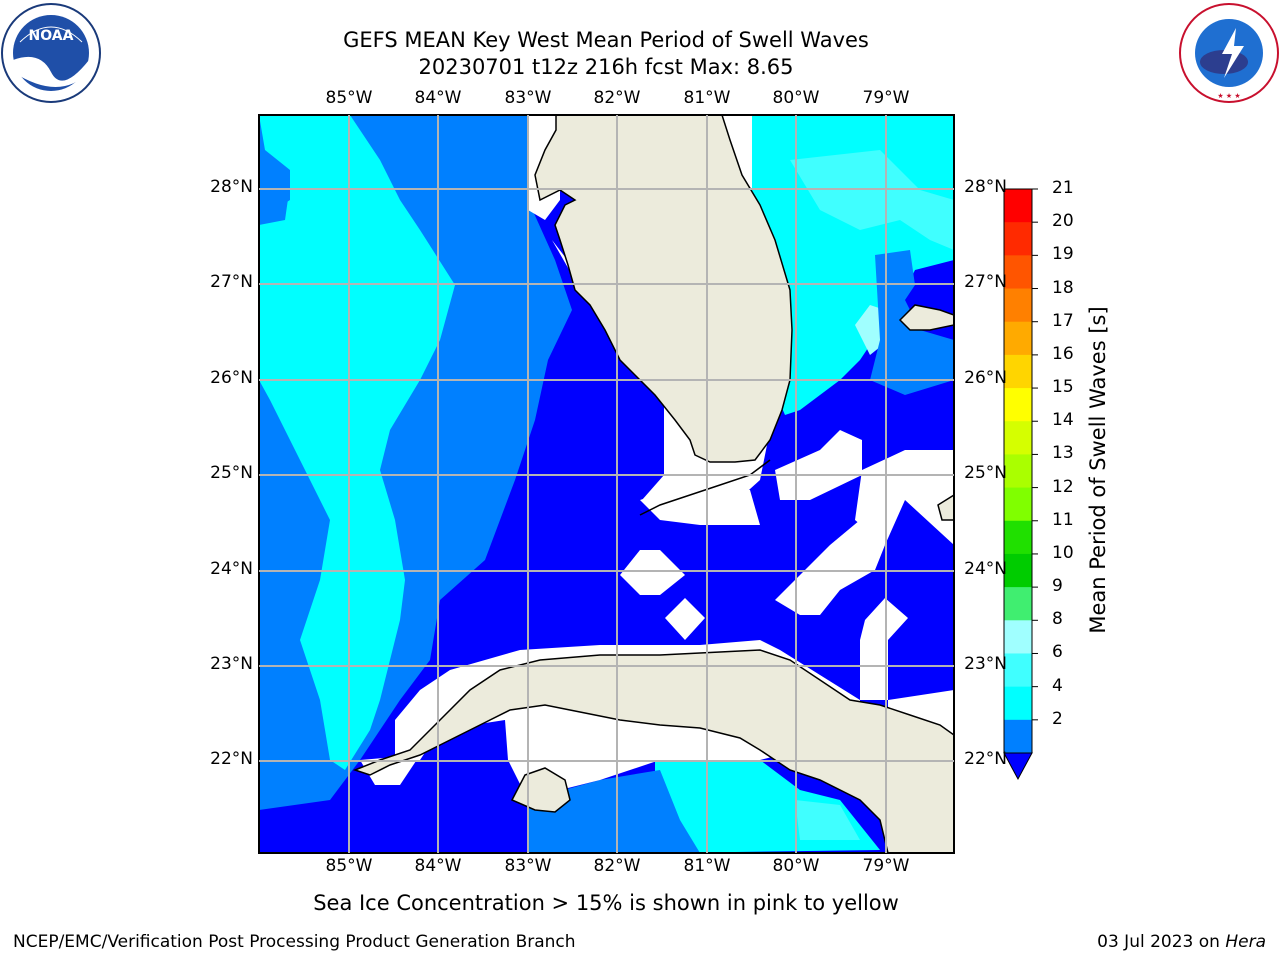  Describe the element at coordinates (985, 187) in the screenshot. I see `lat-label-right: 28°N` at that location.